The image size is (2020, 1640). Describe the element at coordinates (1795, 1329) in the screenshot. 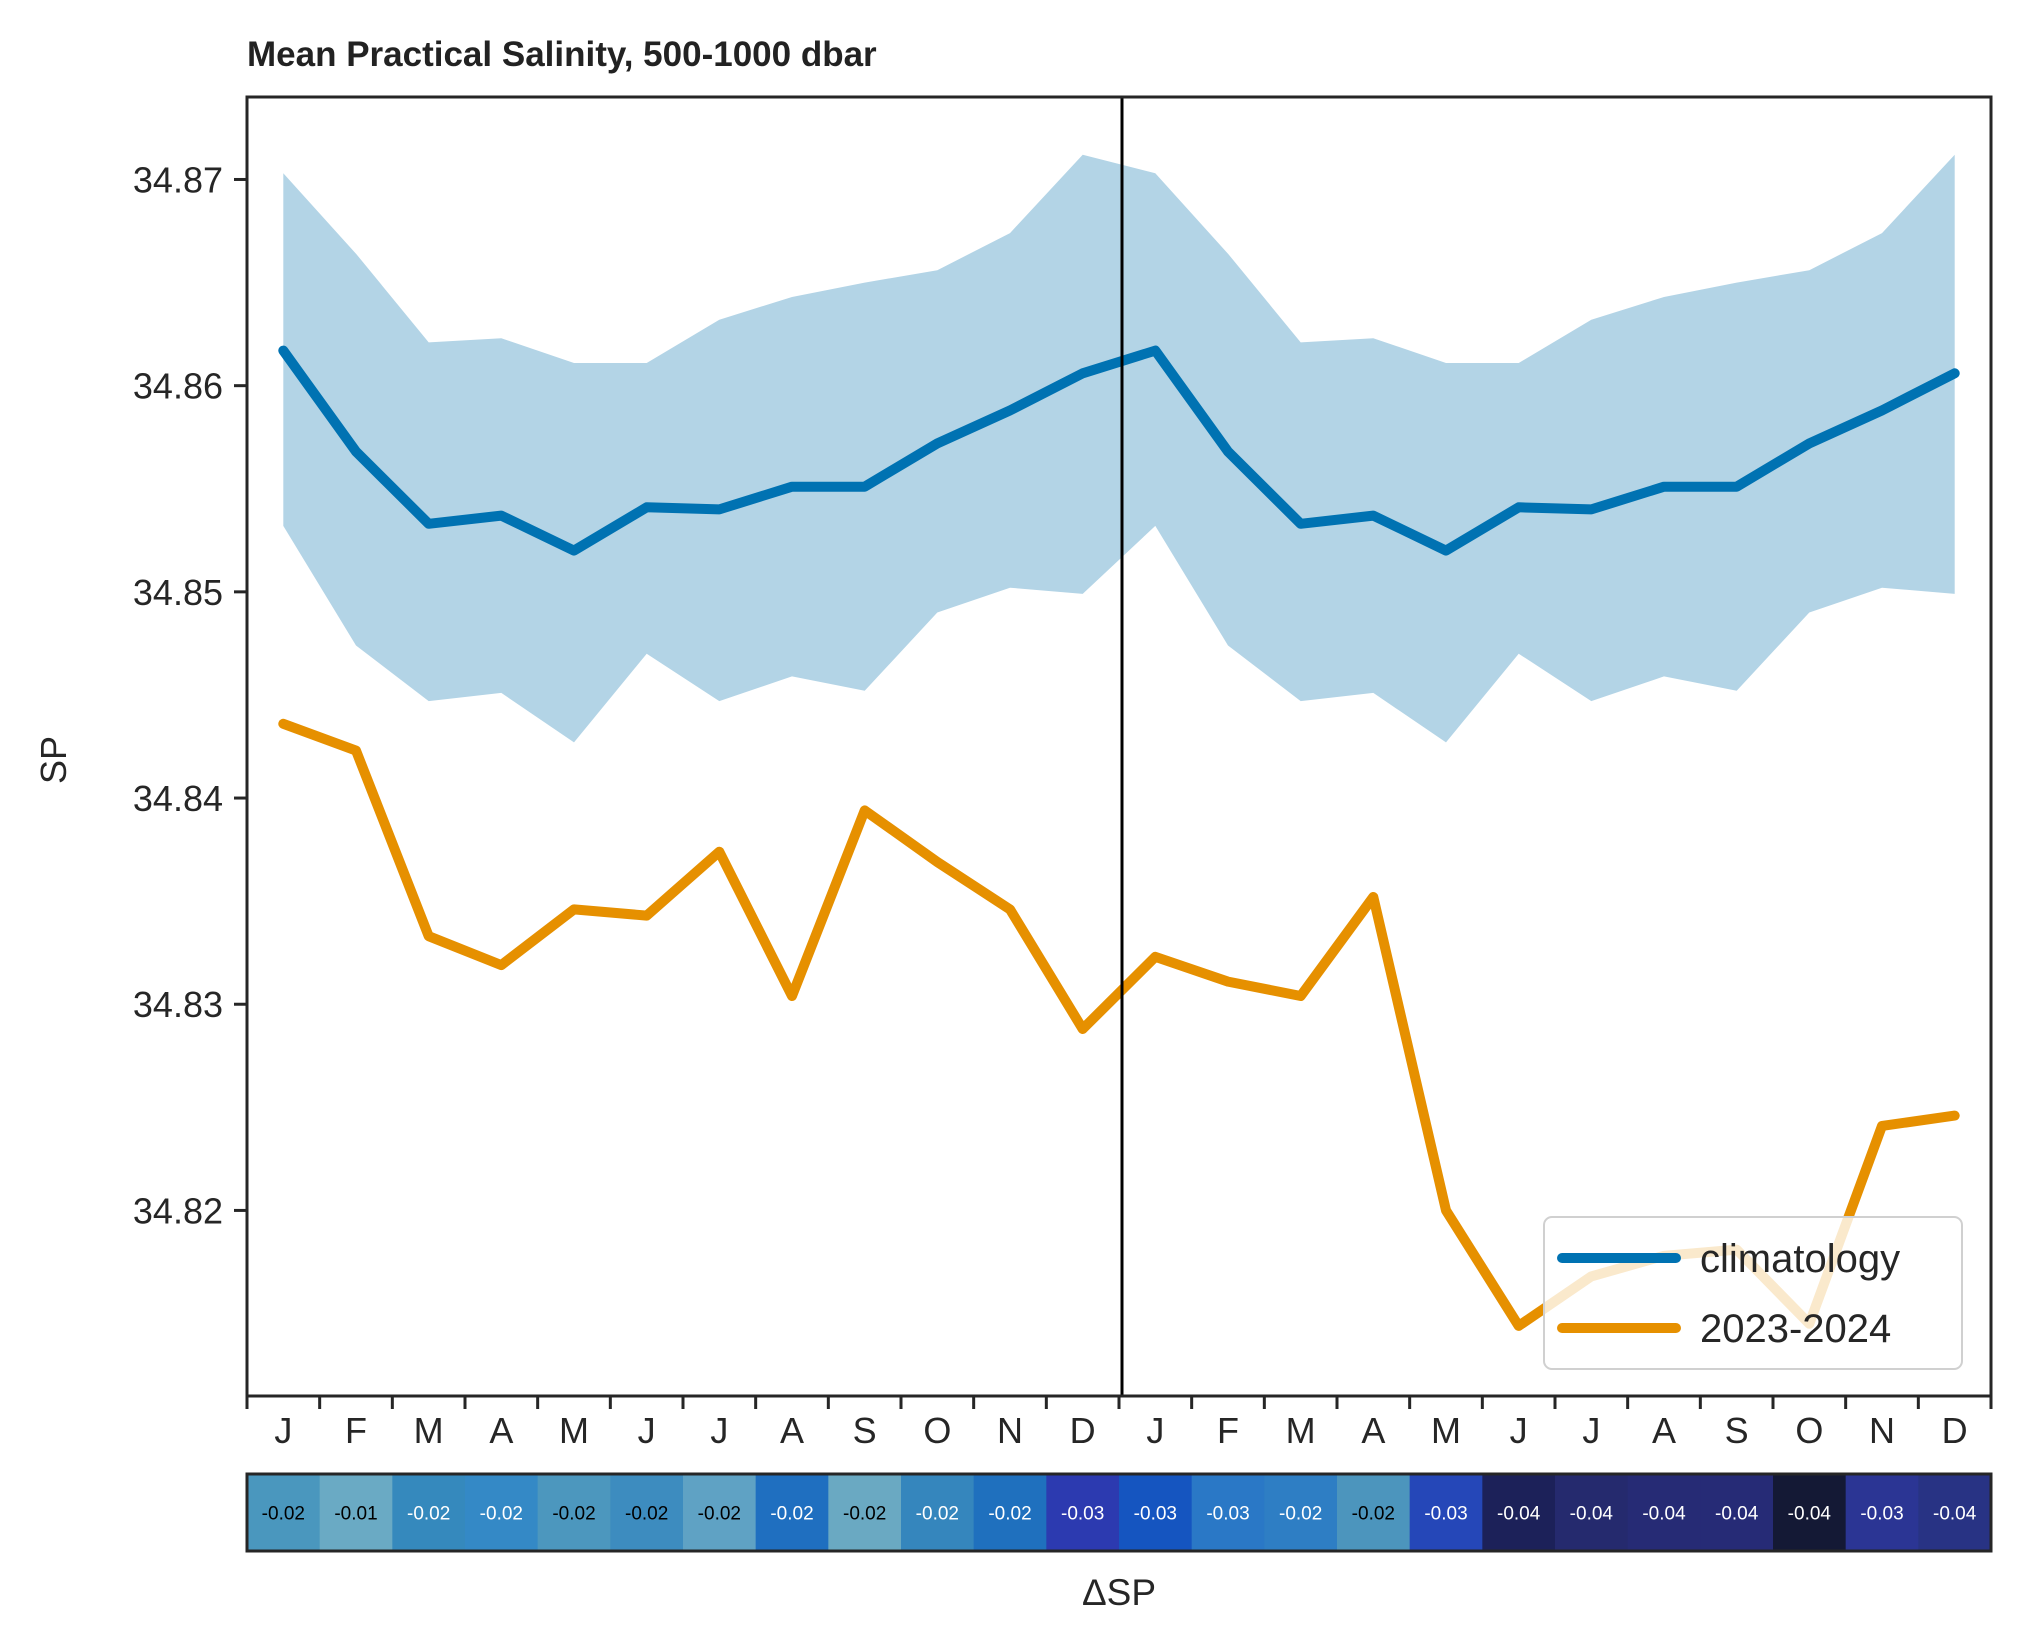

I see `legend-label-2023-2024: 2023-2024` at that location.